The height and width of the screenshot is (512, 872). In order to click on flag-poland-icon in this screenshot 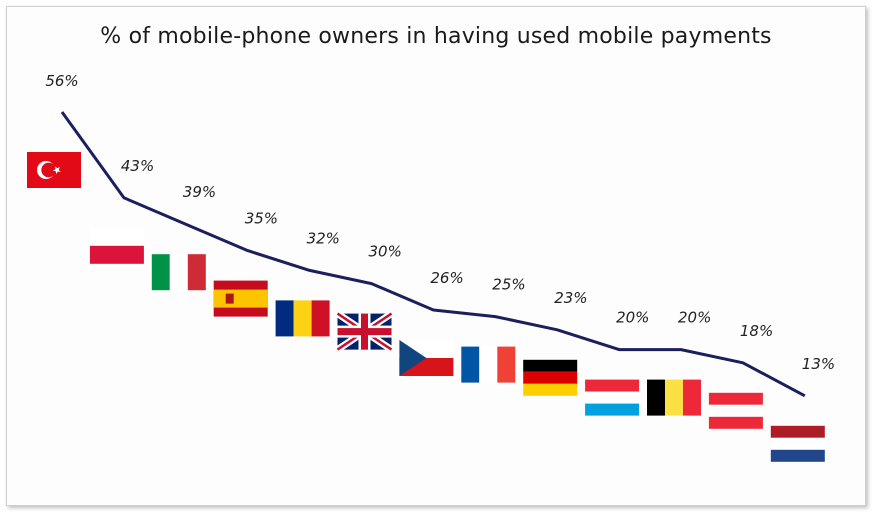, I will do `click(116, 245)`.